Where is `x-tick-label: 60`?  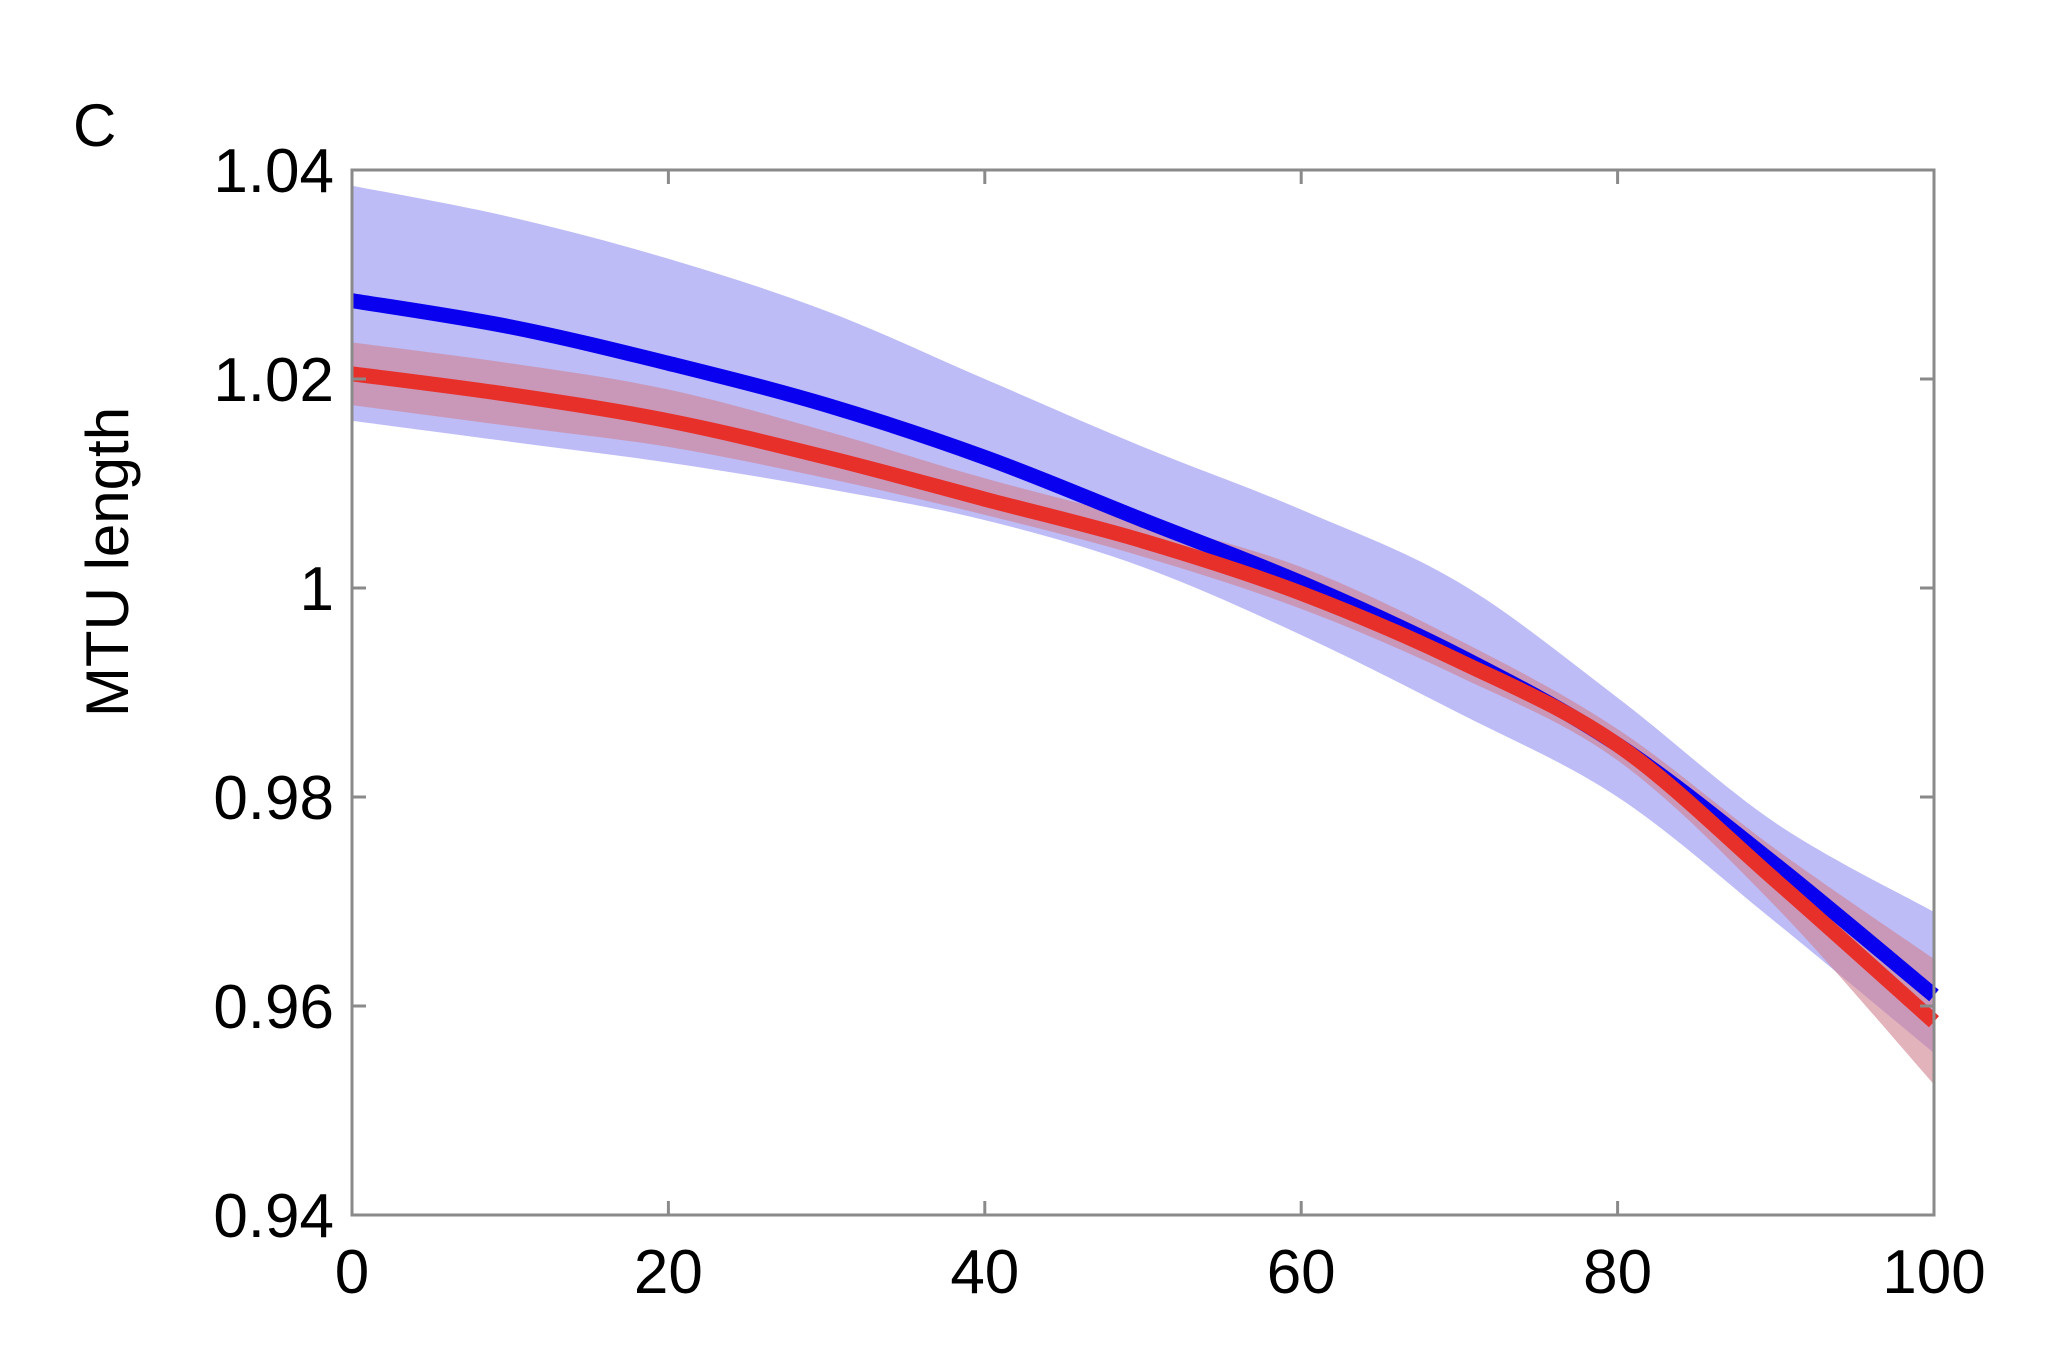
x-tick-label: 60 is located at coordinates (1301, 1272).